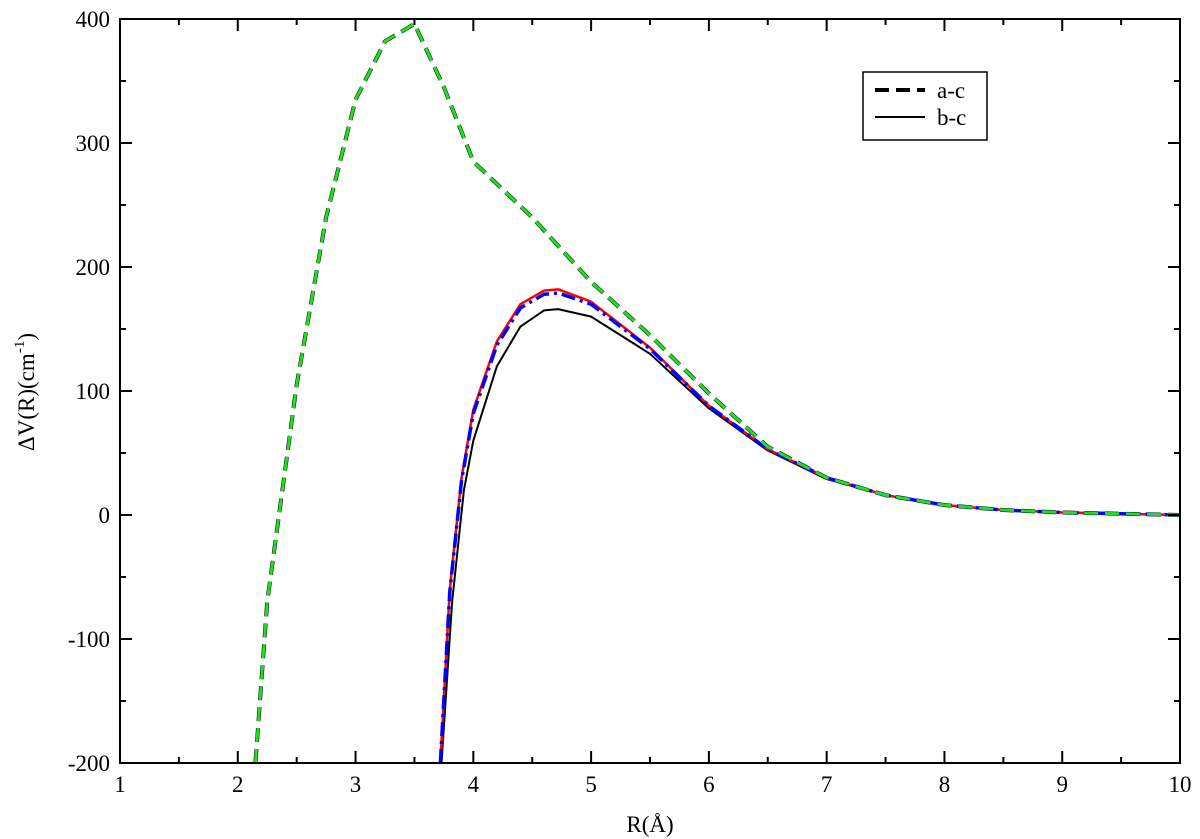  Describe the element at coordinates (591, 784) in the screenshot. I see `x-tick-label: 5` at that location.